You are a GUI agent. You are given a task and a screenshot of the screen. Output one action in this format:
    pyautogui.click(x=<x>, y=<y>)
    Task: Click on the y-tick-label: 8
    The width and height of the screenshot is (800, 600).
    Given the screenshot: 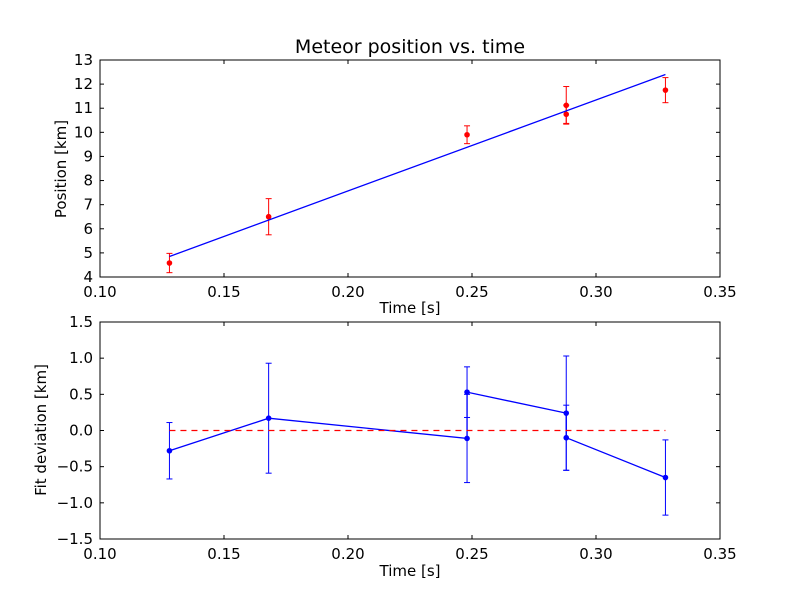 What is the action you would take?
    pyautogui.click(x=88, y=181)
    